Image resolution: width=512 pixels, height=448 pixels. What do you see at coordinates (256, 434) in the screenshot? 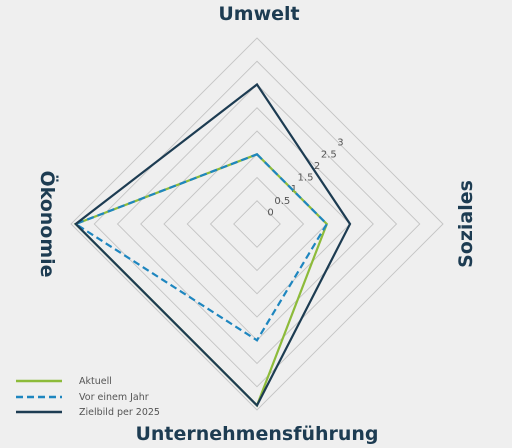
I see `axis-title-unternehmensfuehrung: Unternehmensführung` at bounding box center [256, 434].